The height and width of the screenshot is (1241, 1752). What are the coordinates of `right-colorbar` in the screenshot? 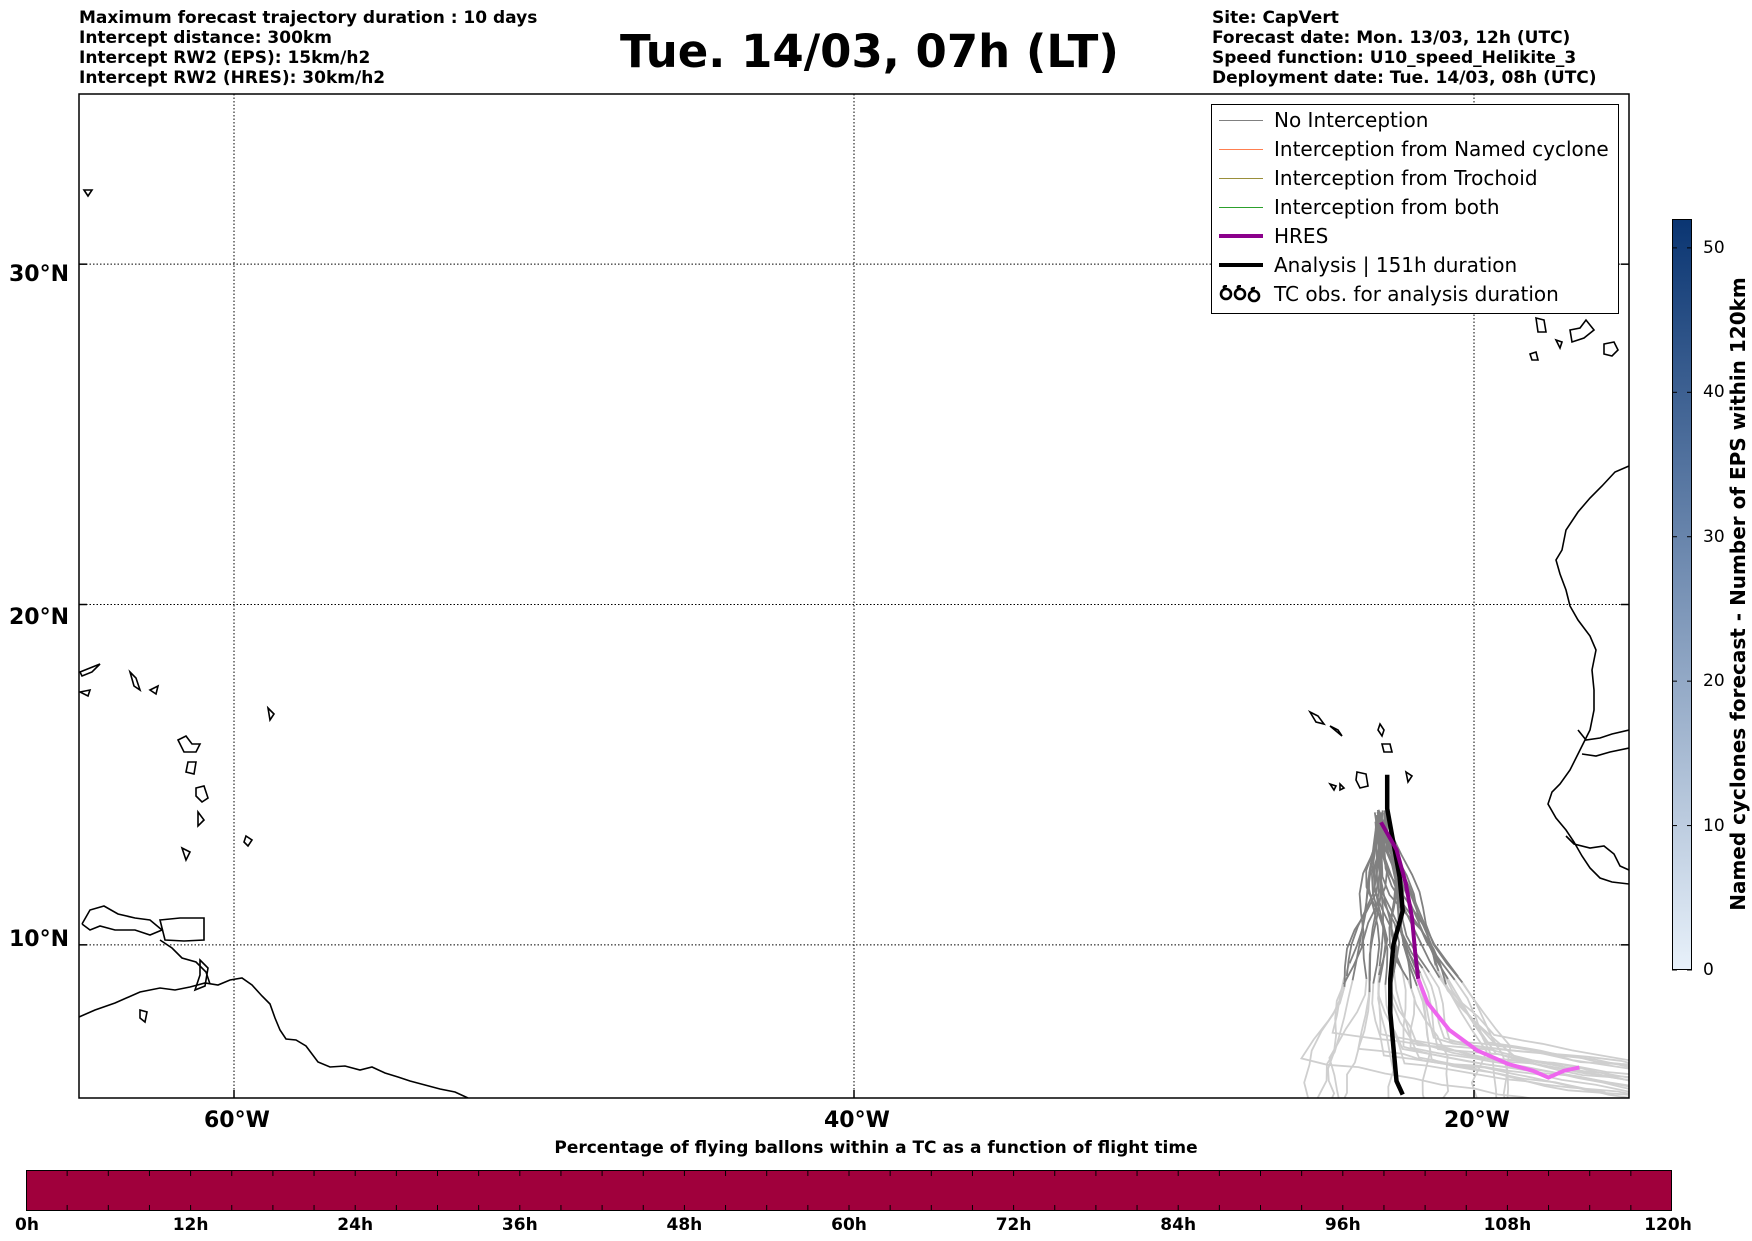 It's located at (1682, 594).